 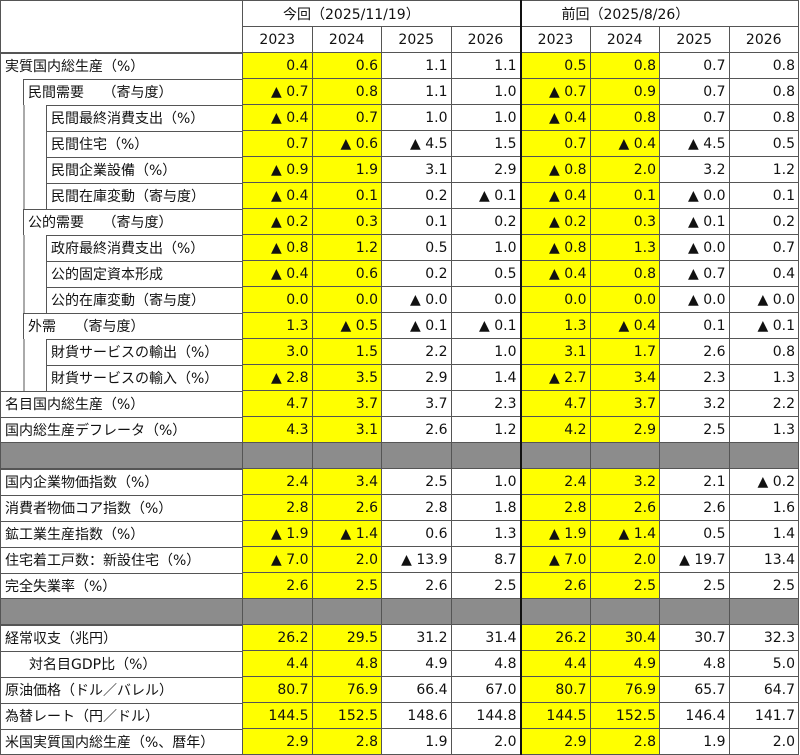 What do you see at coordinates (121, 559) in the screenshot?
I see `row-label: 住宅着工戸数：新設住宅（%）` at bounding box center [121, 559].